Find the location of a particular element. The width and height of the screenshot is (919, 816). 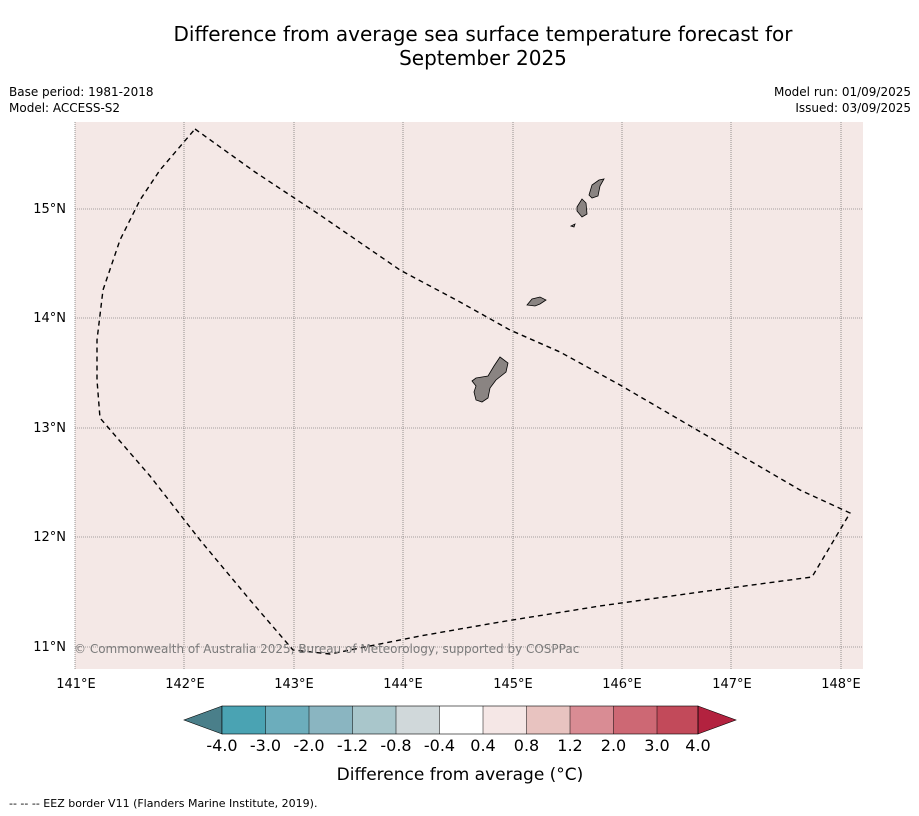

cb-tick-5: -0.4 is located at coordinates (439, 745).